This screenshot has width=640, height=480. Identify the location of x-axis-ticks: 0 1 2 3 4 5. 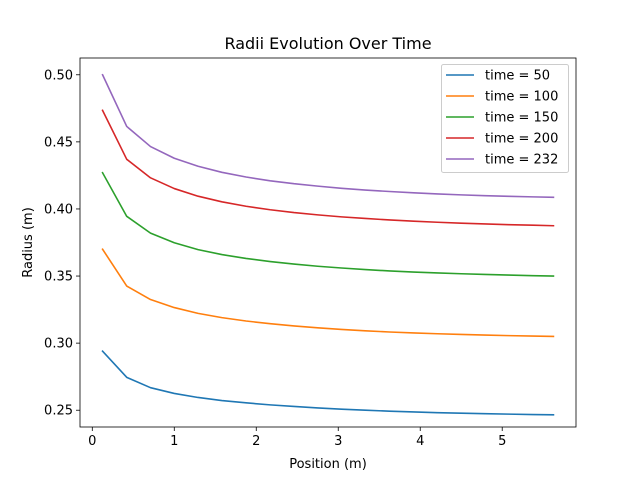
(297, 438).